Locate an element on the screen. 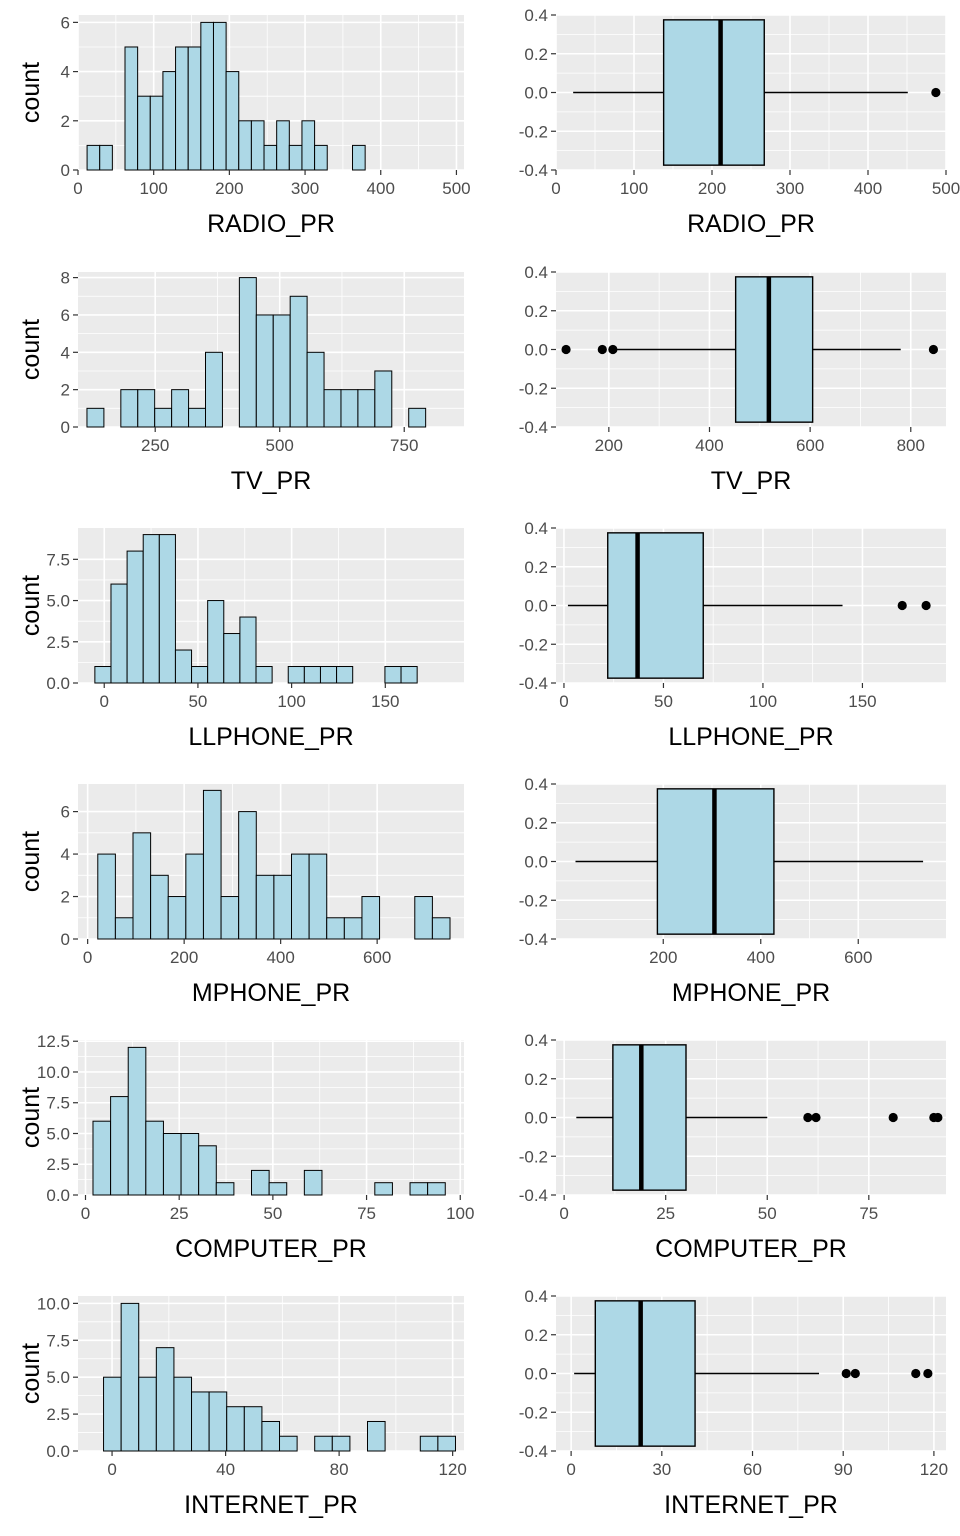 This screenshot has width=960, height=1536. x-tick-label: 30 is located at coordinates (661, 1469).